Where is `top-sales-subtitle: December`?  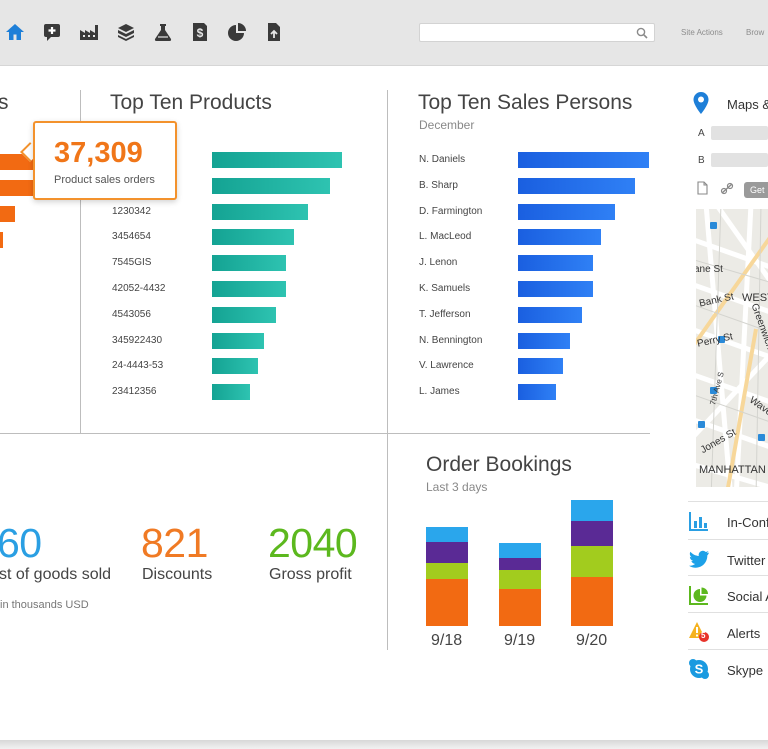 top-sales-subtitle: December is located at coordinates (447, 125).